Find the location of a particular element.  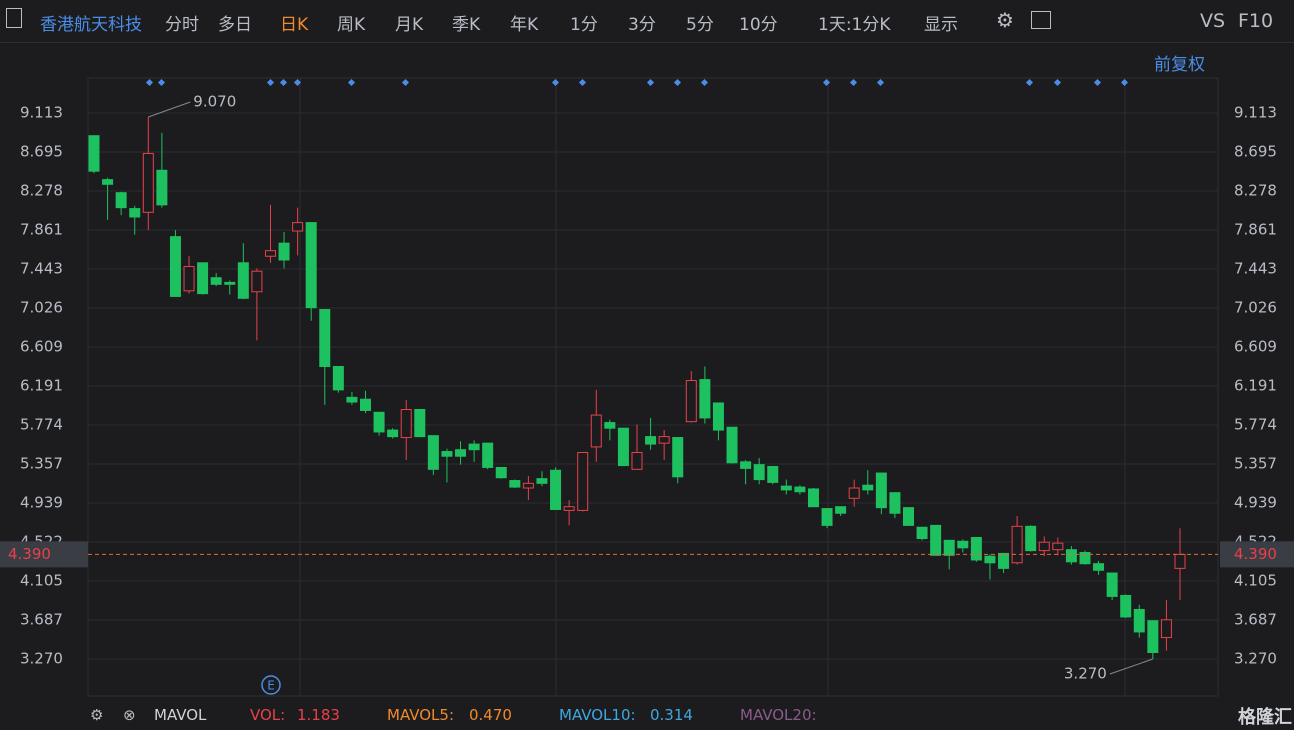

f10-button: F10 is located at coordinates (1256, 21).